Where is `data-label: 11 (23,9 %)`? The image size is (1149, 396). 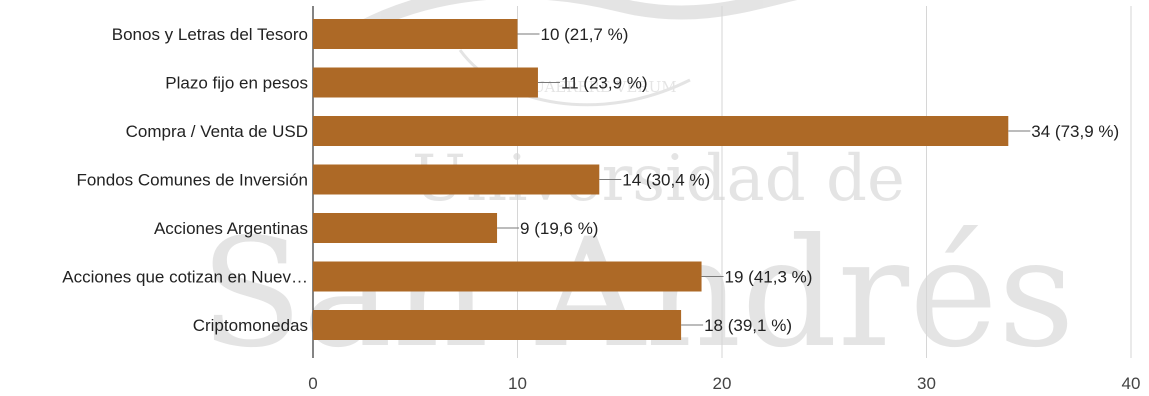
data-label: 11 (23,9 %) is located at coordinates (604, 83).